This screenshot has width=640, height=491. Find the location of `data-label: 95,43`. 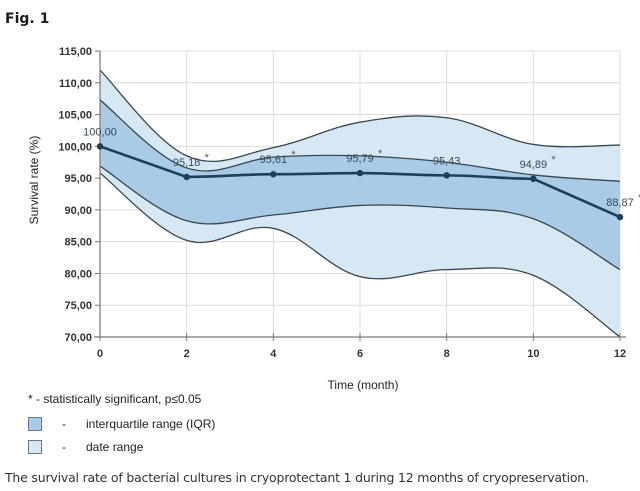

data-label: 95,43 is located at coordinates (447, 161).